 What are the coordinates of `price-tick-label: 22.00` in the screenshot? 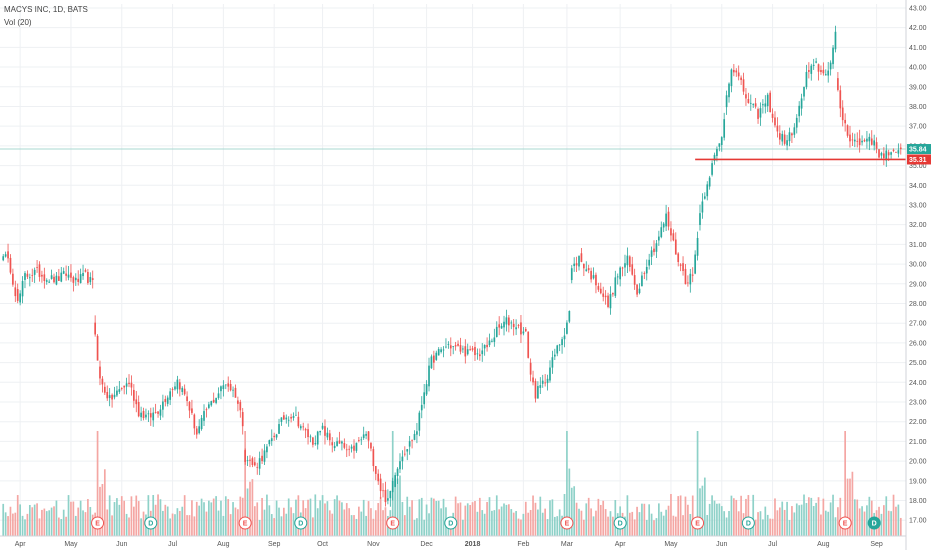 It's located at (918, 422).